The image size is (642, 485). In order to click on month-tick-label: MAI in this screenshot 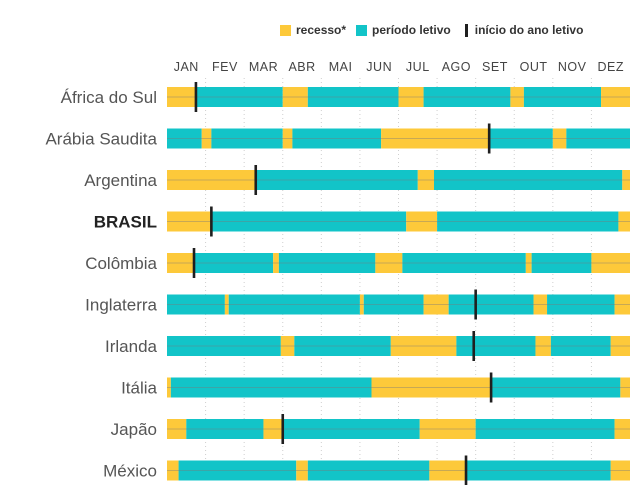, I will do `click(341, 67)`.